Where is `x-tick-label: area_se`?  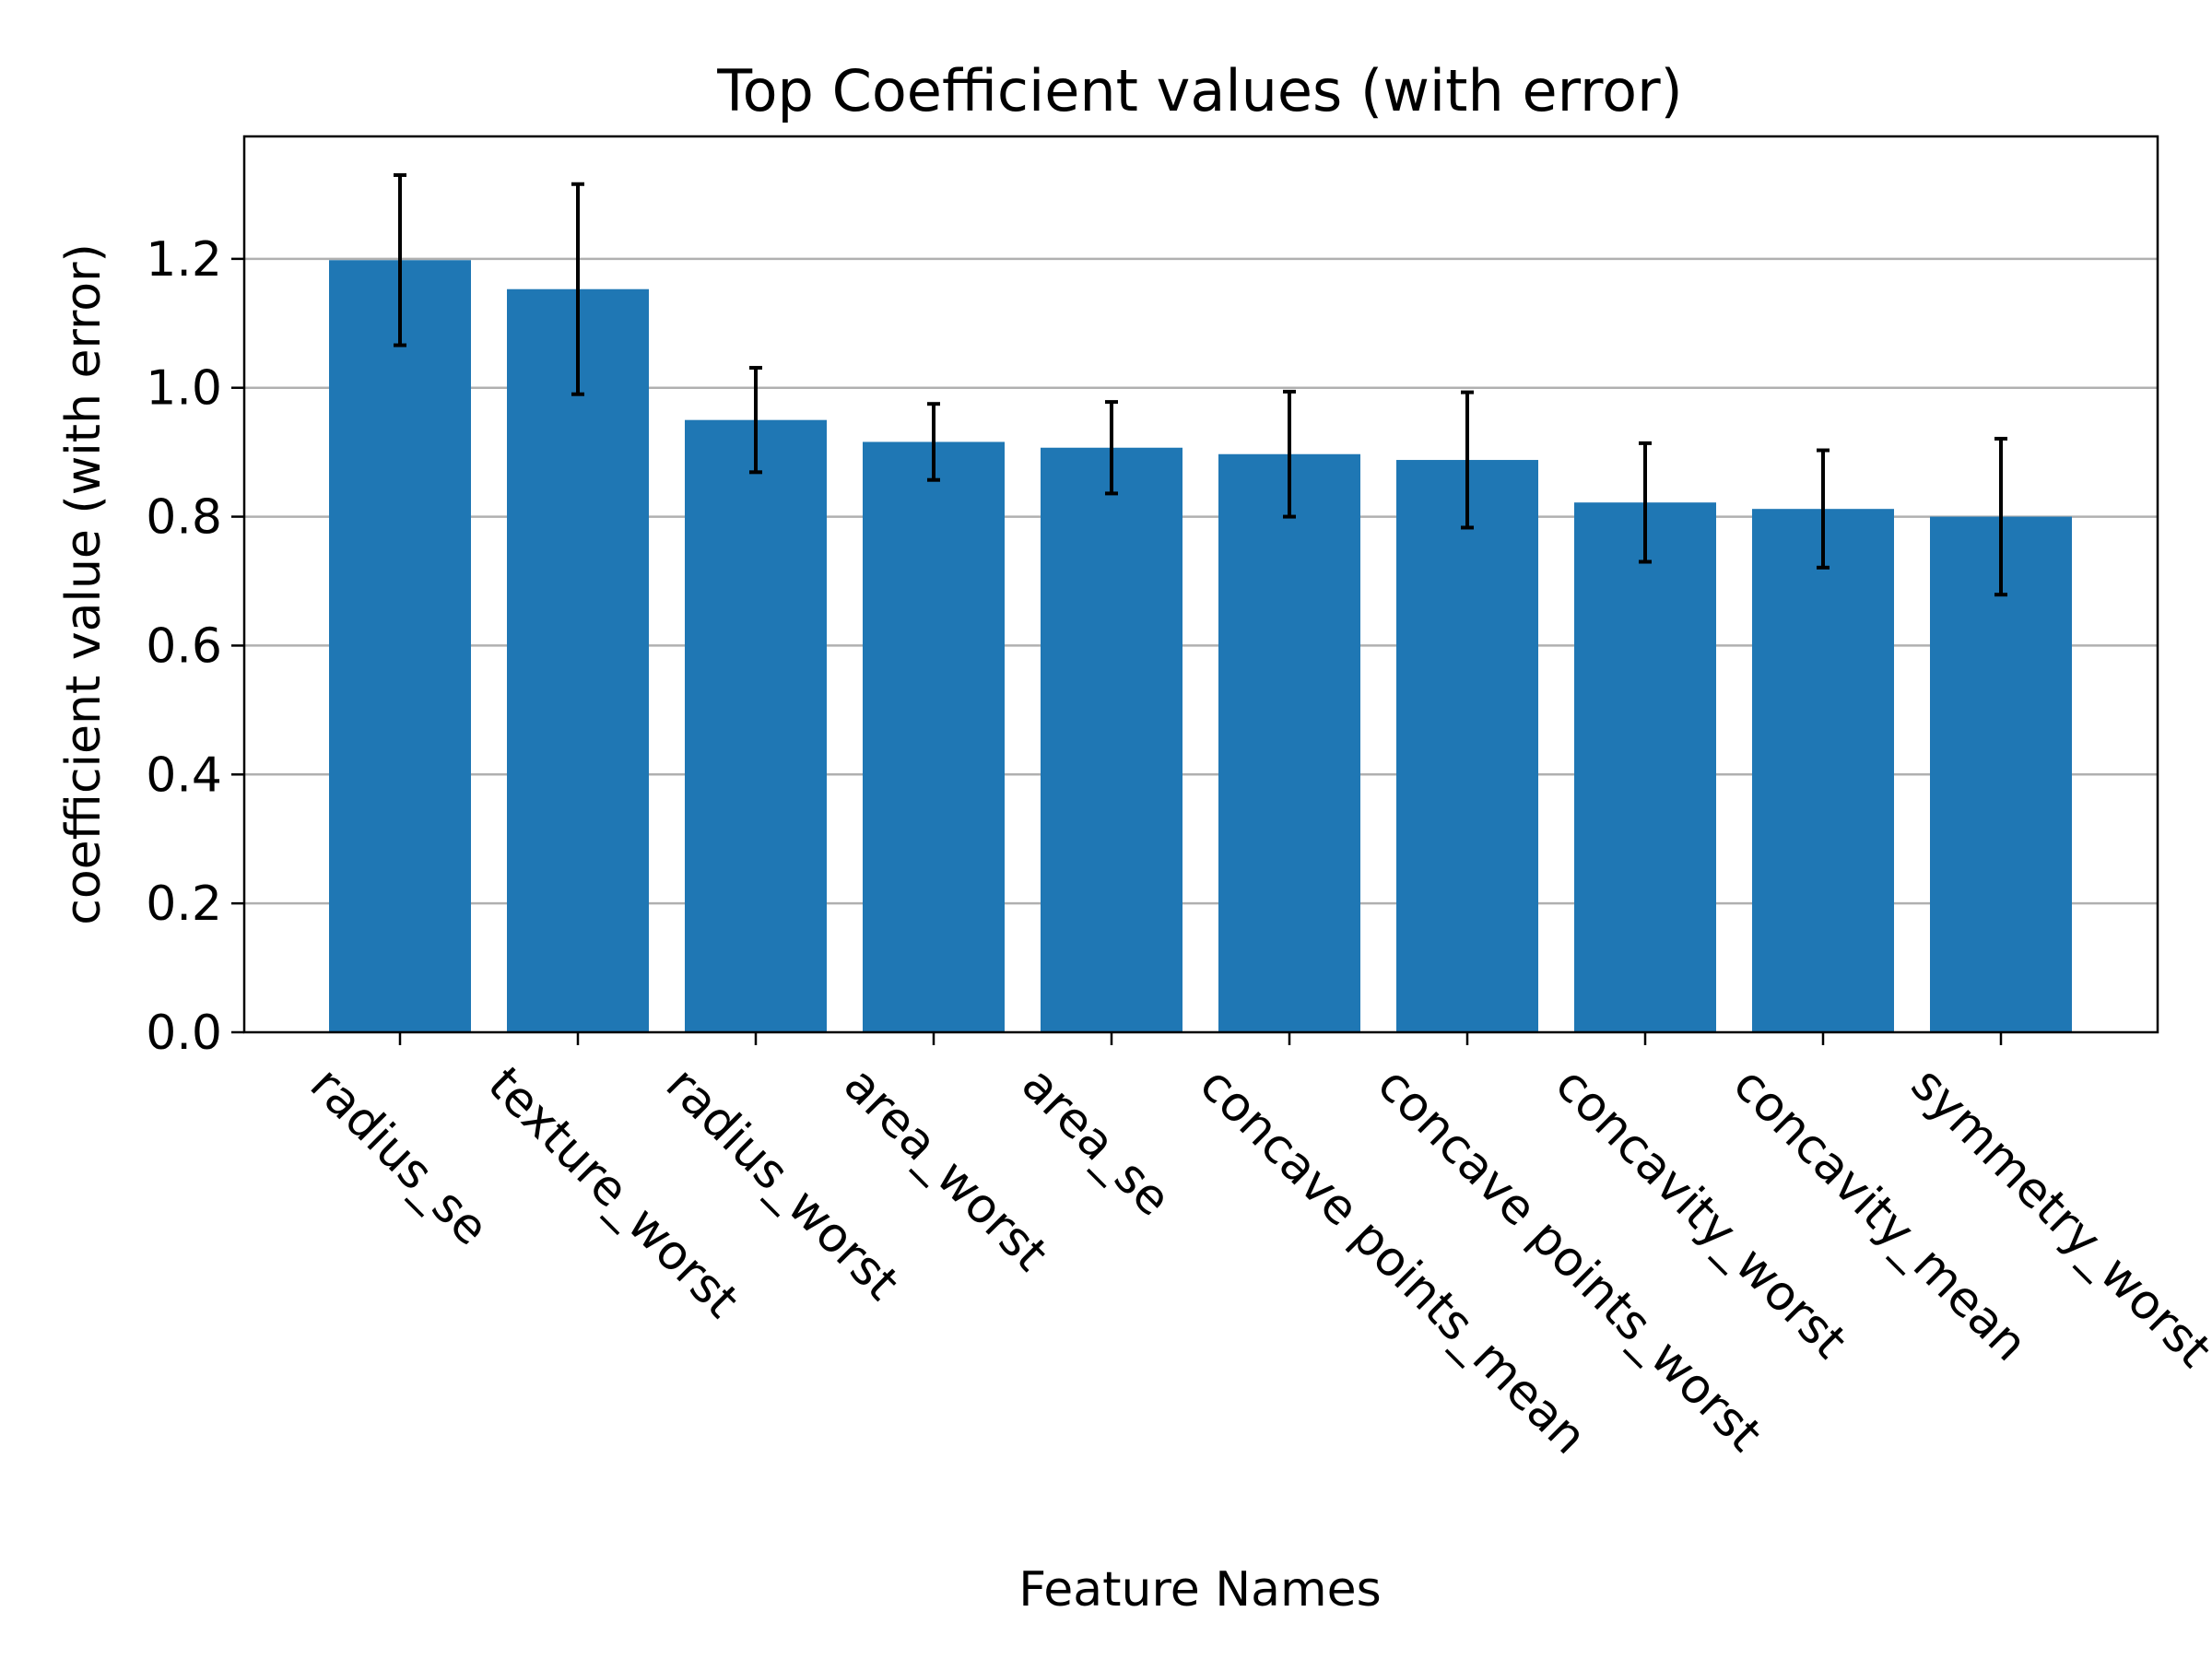 x-tick-label: area_se is located at coordinates (1096, 1142).